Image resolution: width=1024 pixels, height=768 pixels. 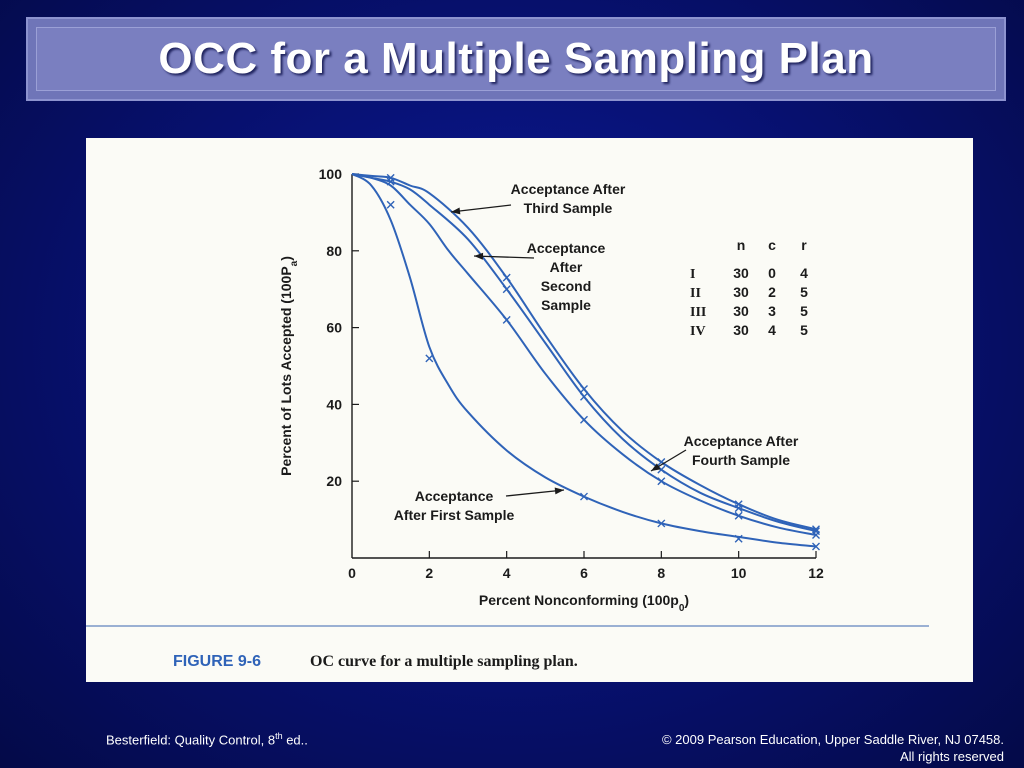 What do you see at coordinates (479, 505) in the screenshot?
I see `curve-annotation-4: Acceptance After First Sample` at bounding box center [479, 505].